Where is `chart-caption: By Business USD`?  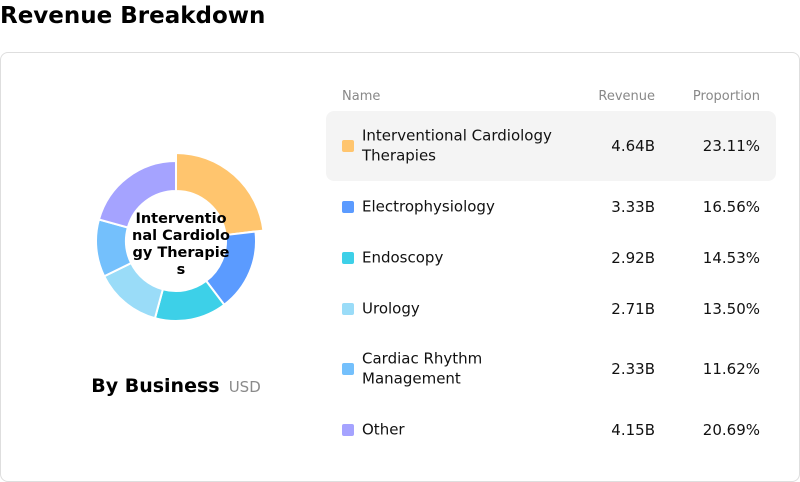 chart-caption: By Business USD is located at coordinates (176, 386).